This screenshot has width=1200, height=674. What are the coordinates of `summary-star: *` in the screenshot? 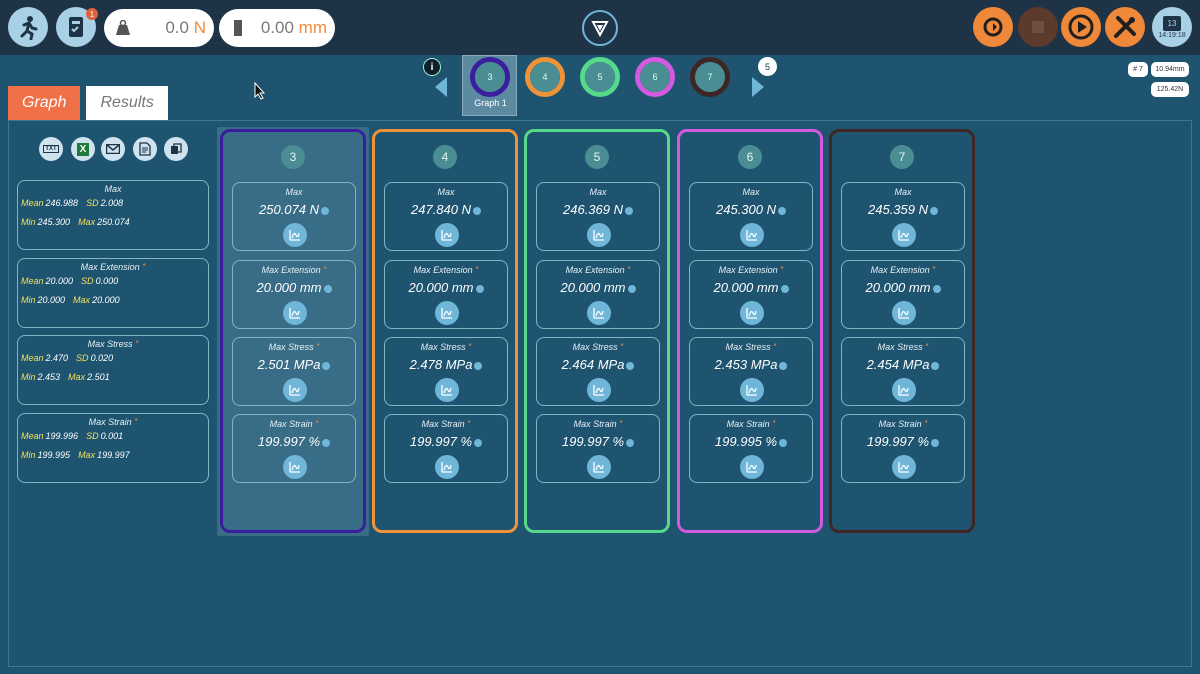 It's located at (136, 421).